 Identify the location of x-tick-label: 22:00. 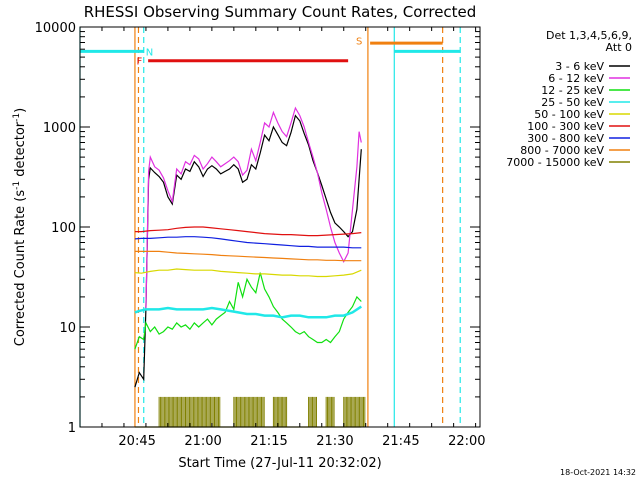
(466, 441).